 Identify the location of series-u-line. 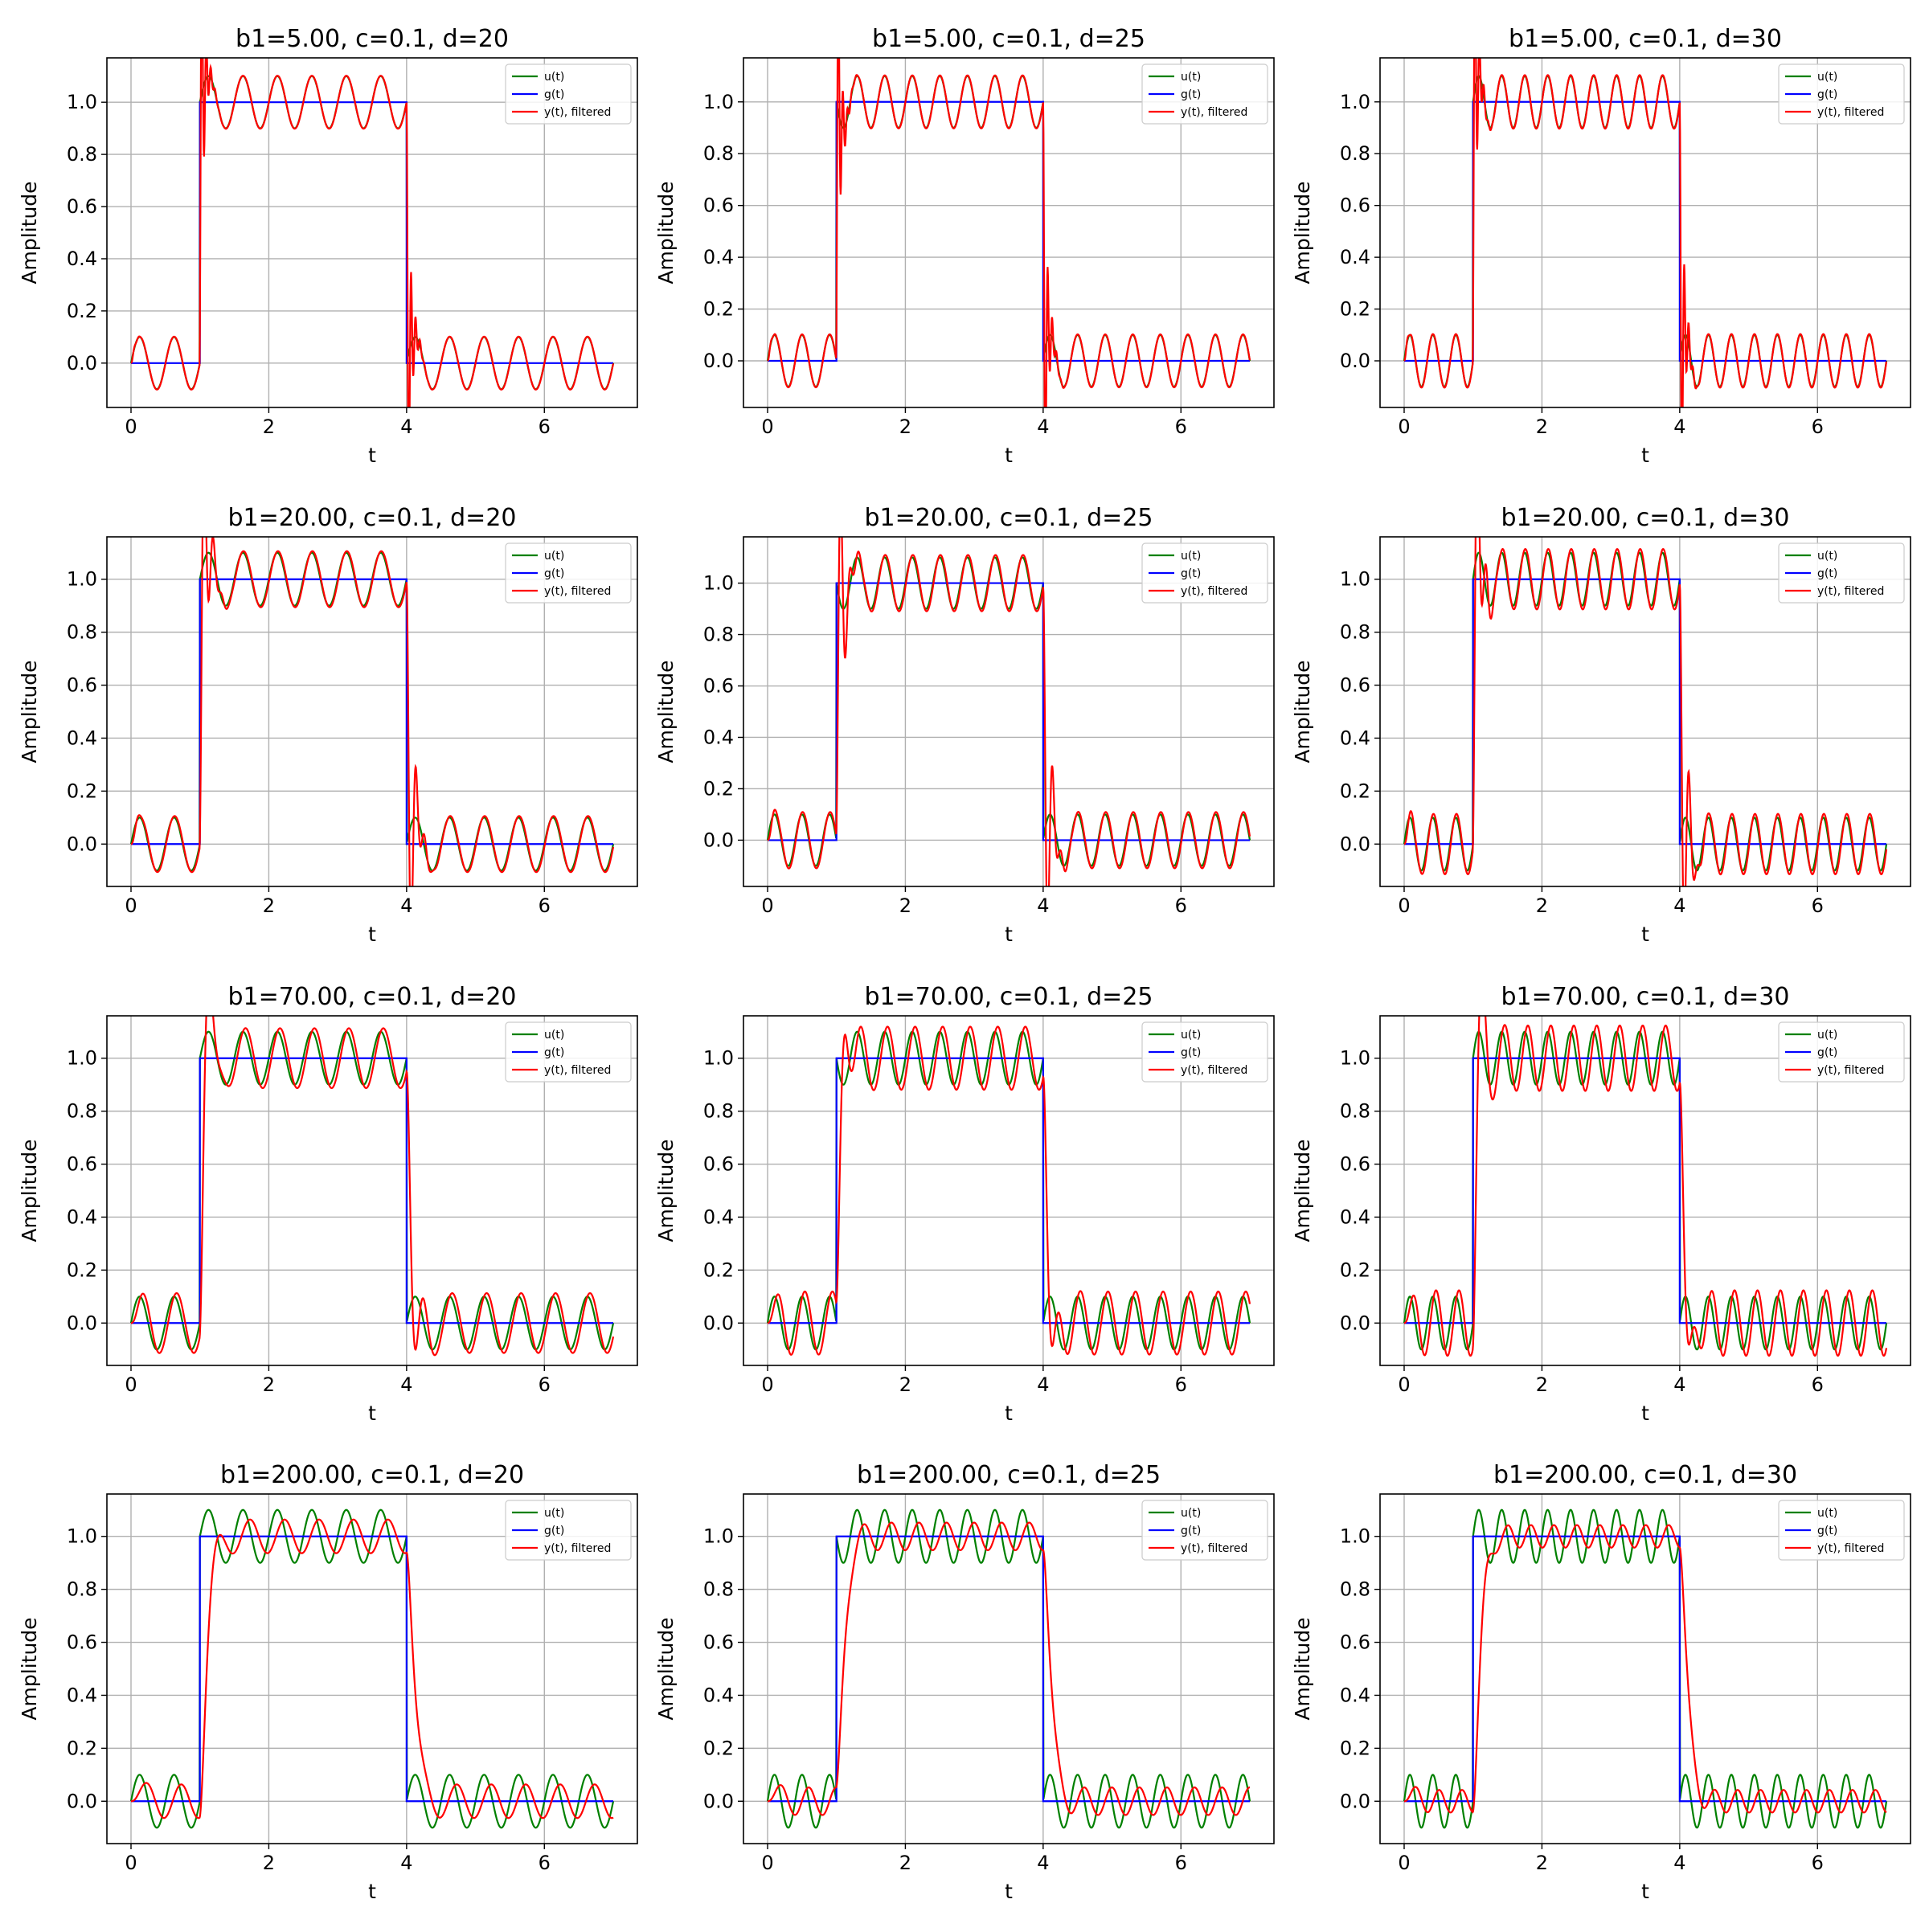
(1008, 1668).